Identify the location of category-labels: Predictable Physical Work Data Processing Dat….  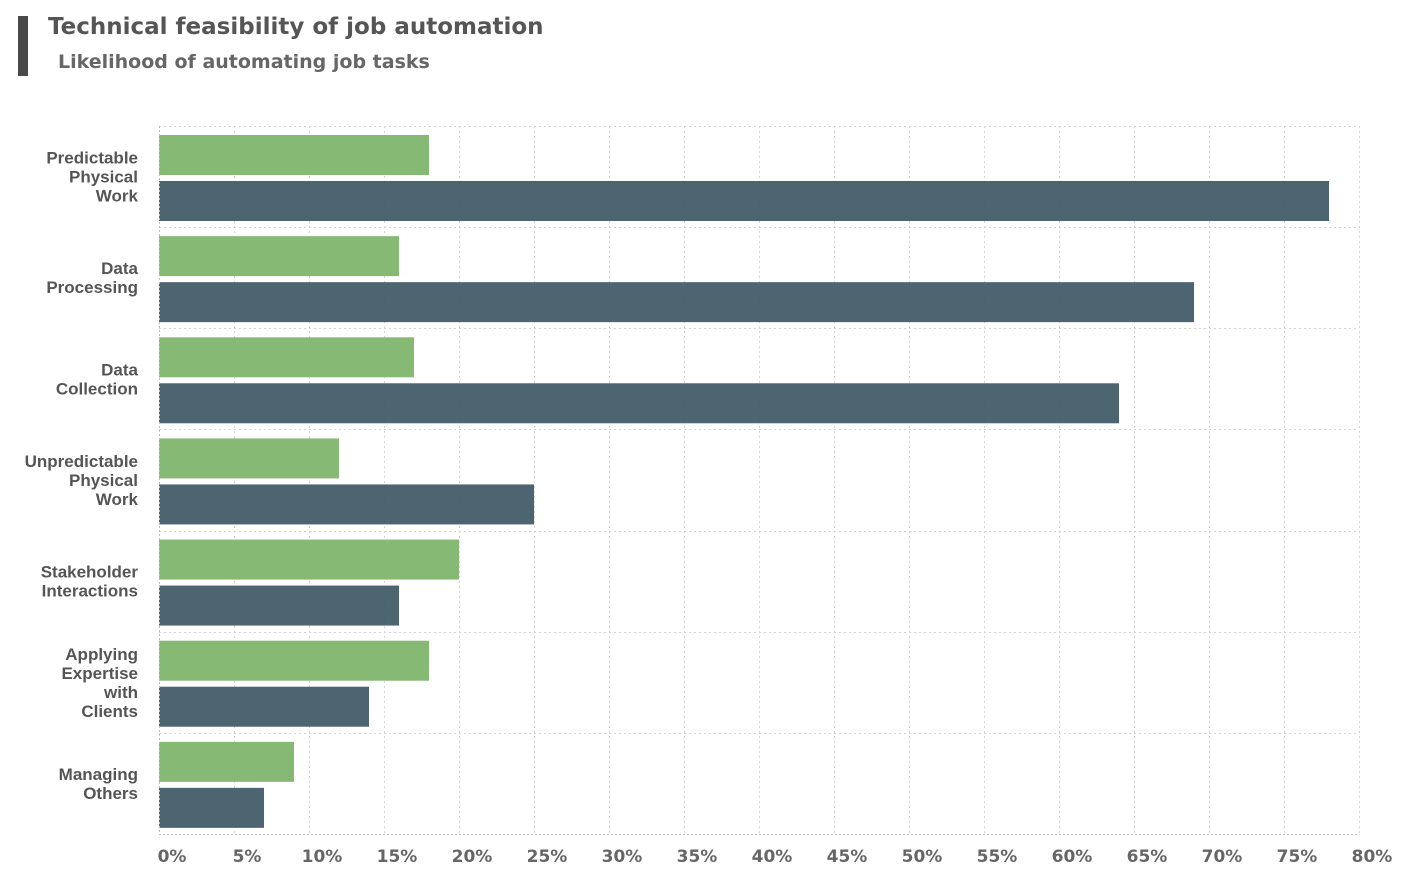
(82, 476).